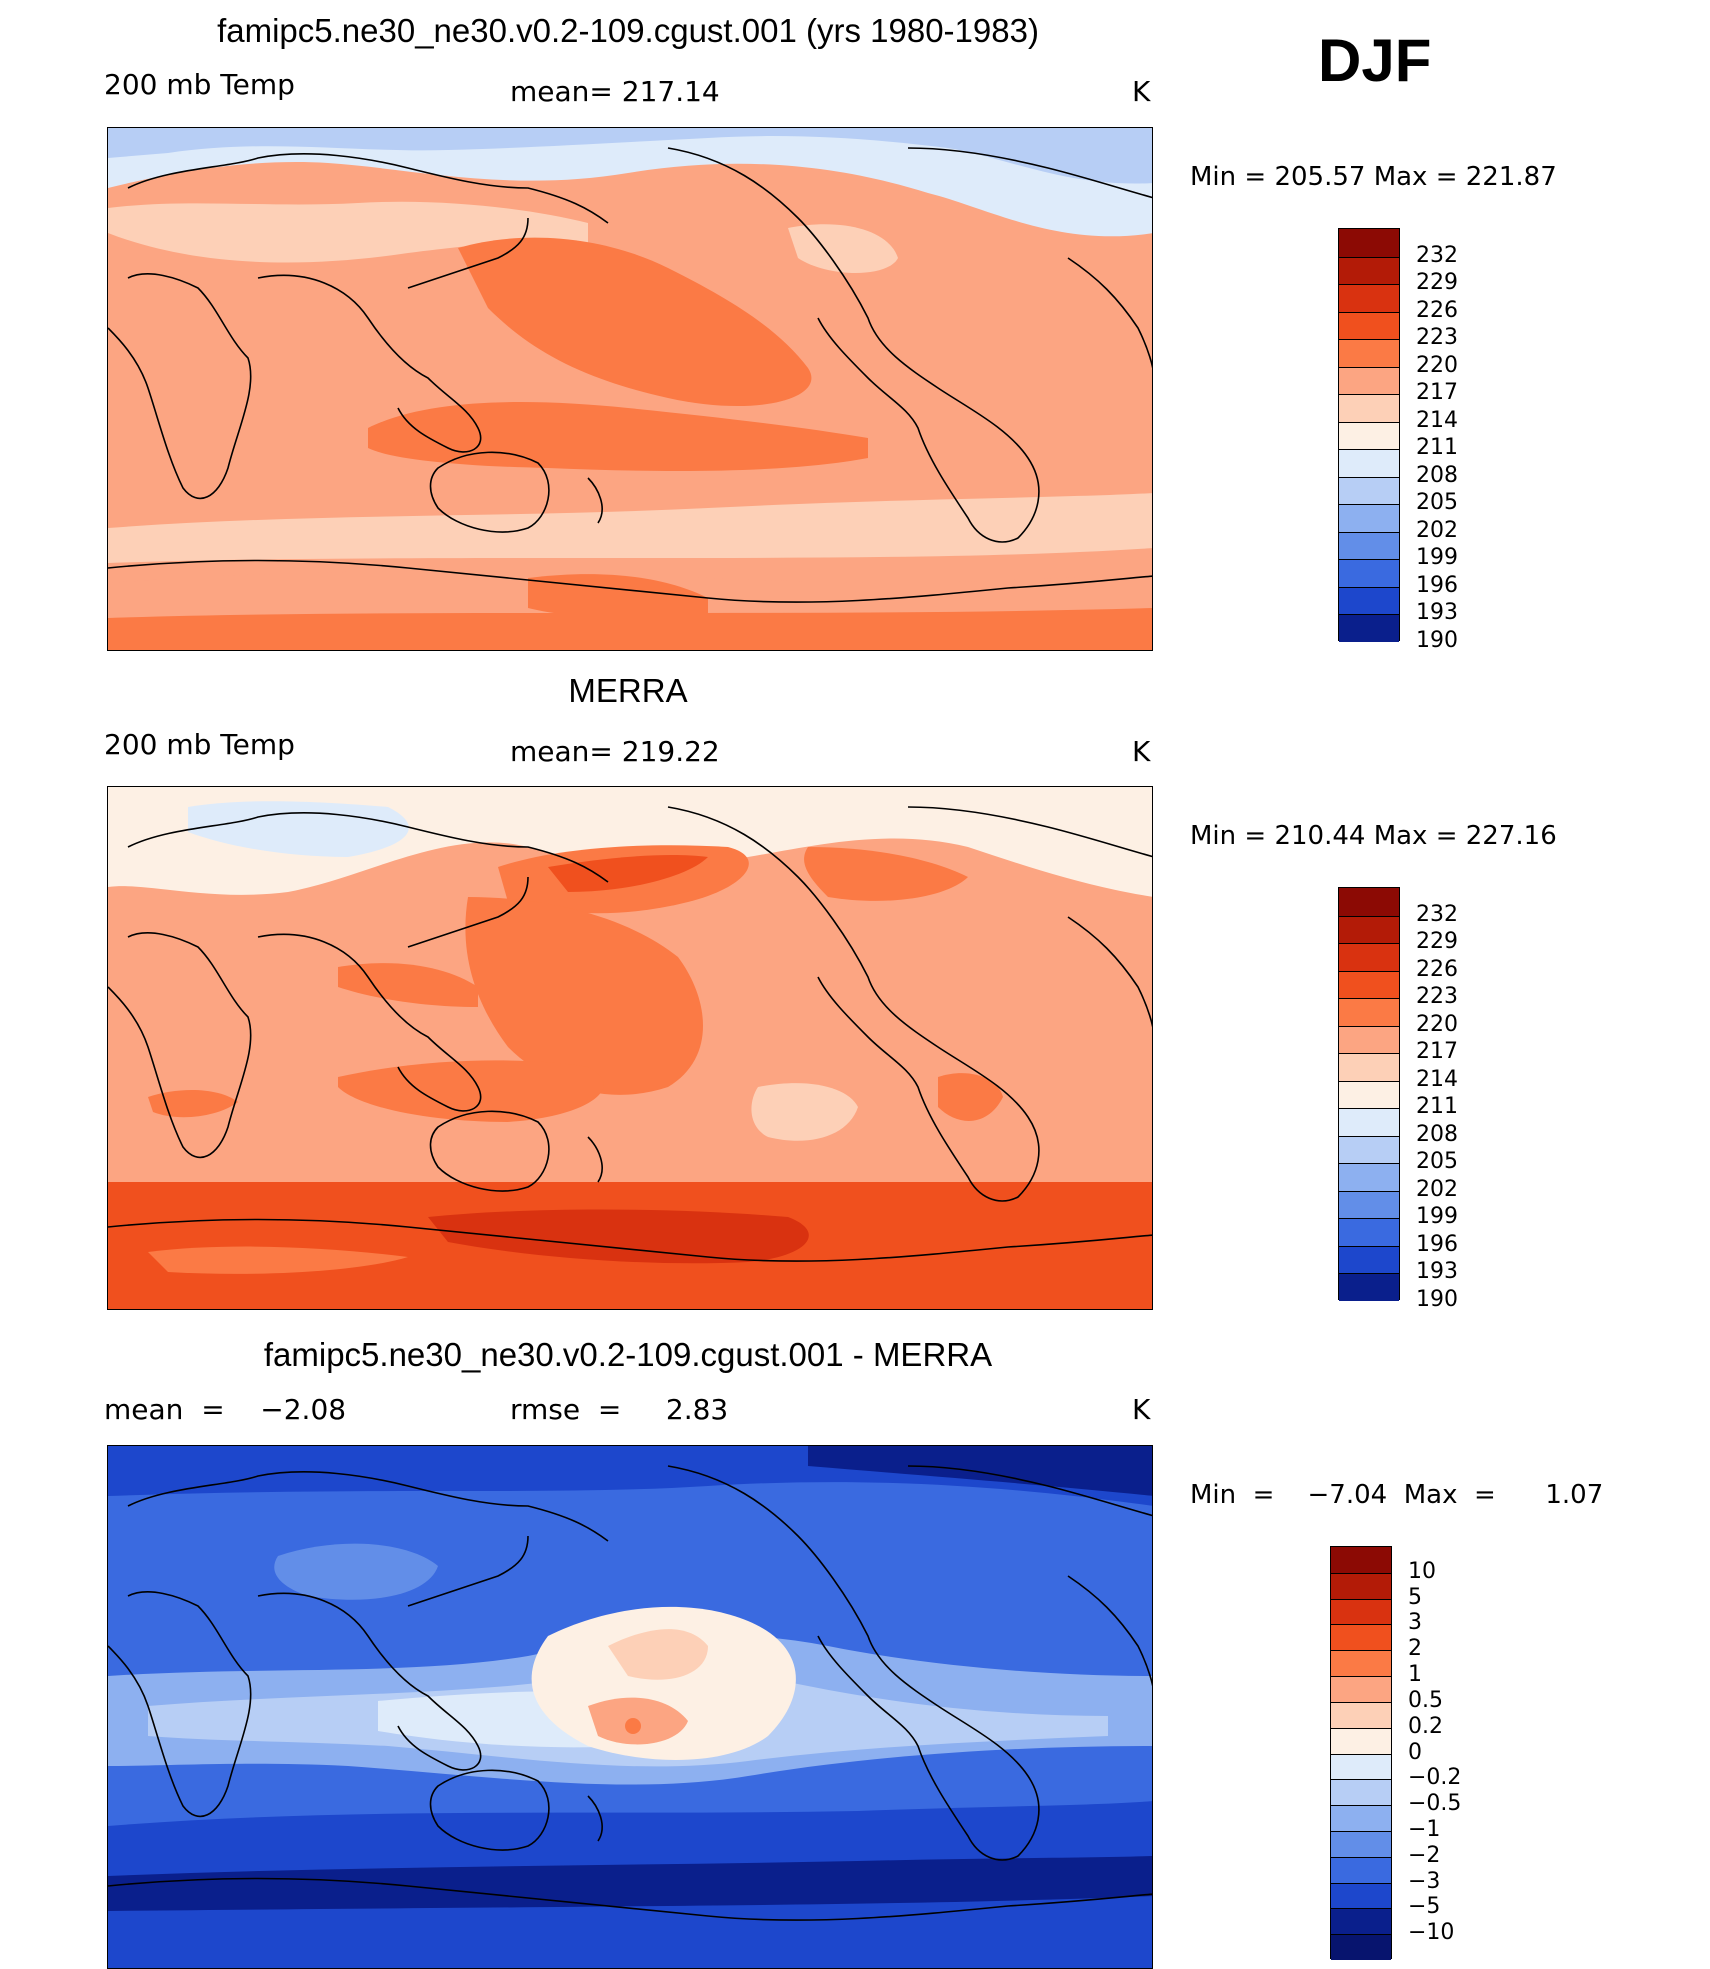 The image size is (1710, 1969). Describe the element at coordinates (630, 156) in the screenshot. I see `contour-band-north-colder` at that location.